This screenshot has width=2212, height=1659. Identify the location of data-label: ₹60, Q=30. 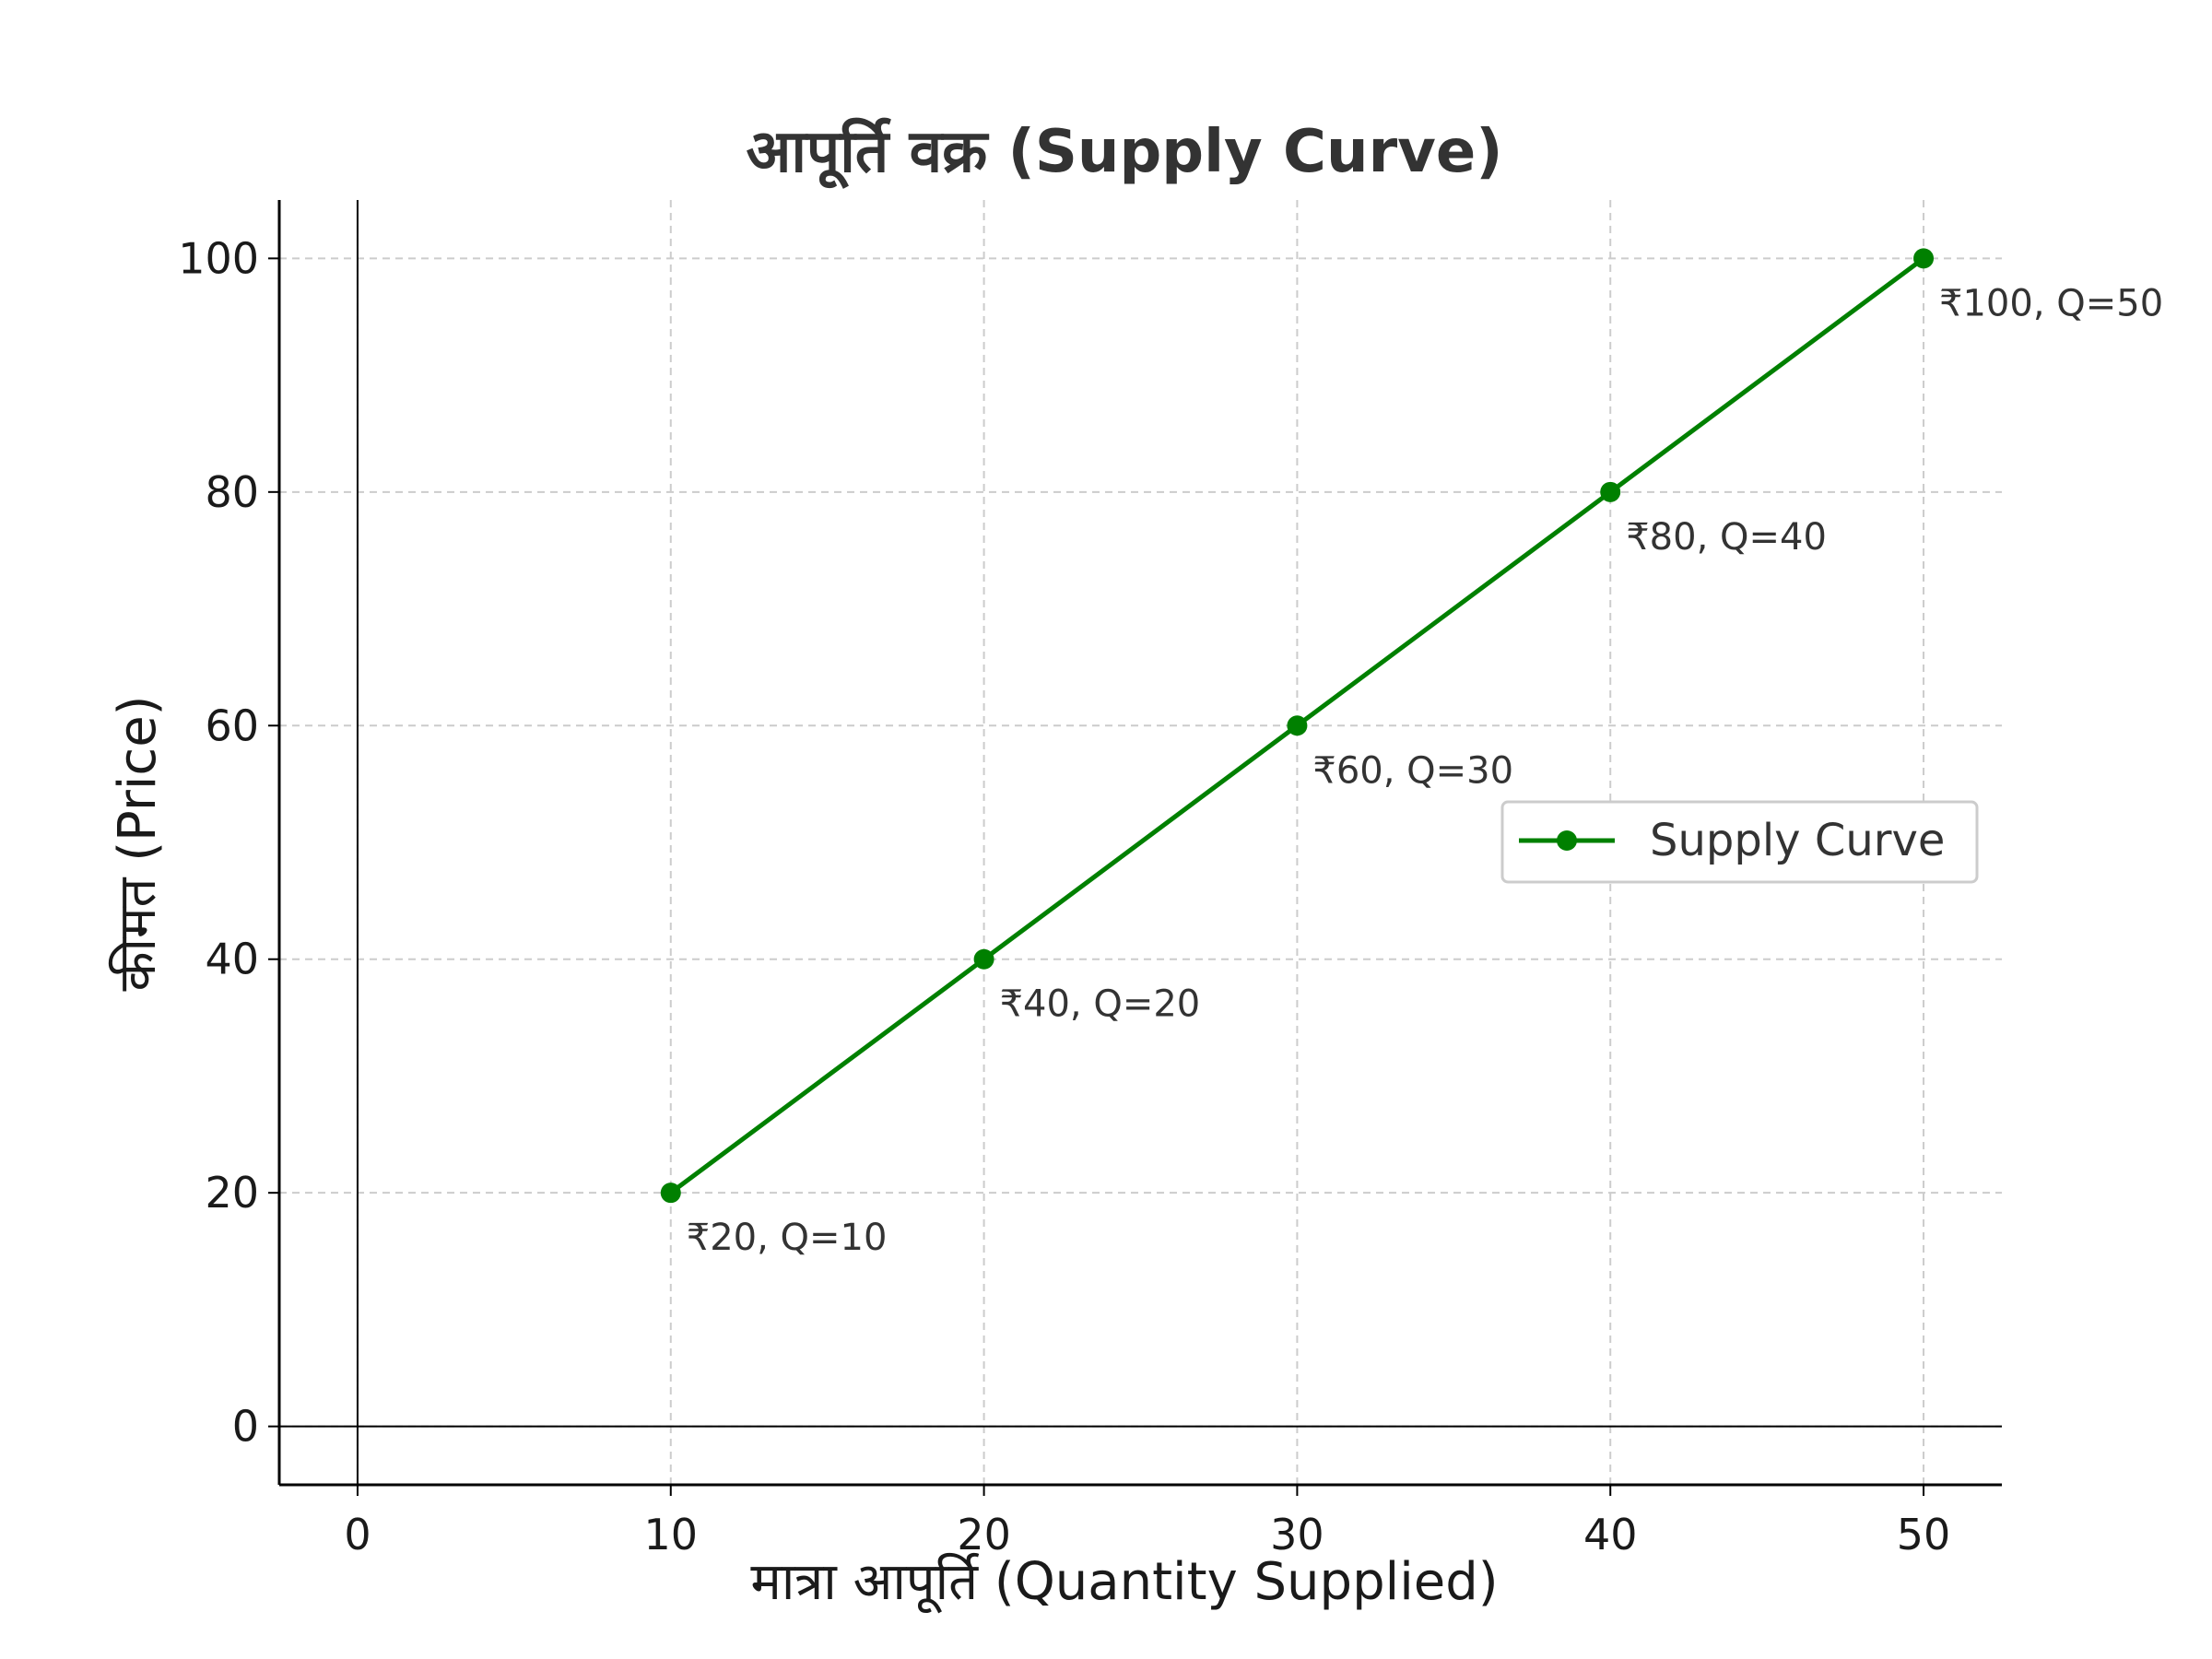
(1412, 770).